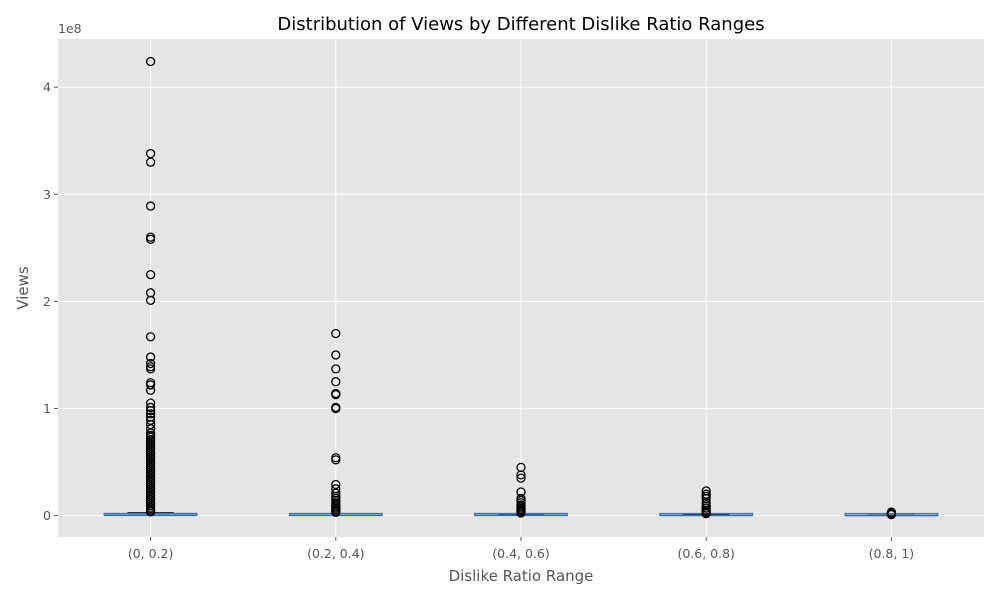 This screenshot has width=1000, height=600. What do you see at coordinates (47, 515) in the screenshot?
I see `y-tick-label: 0` at bounding box center [47, 515].